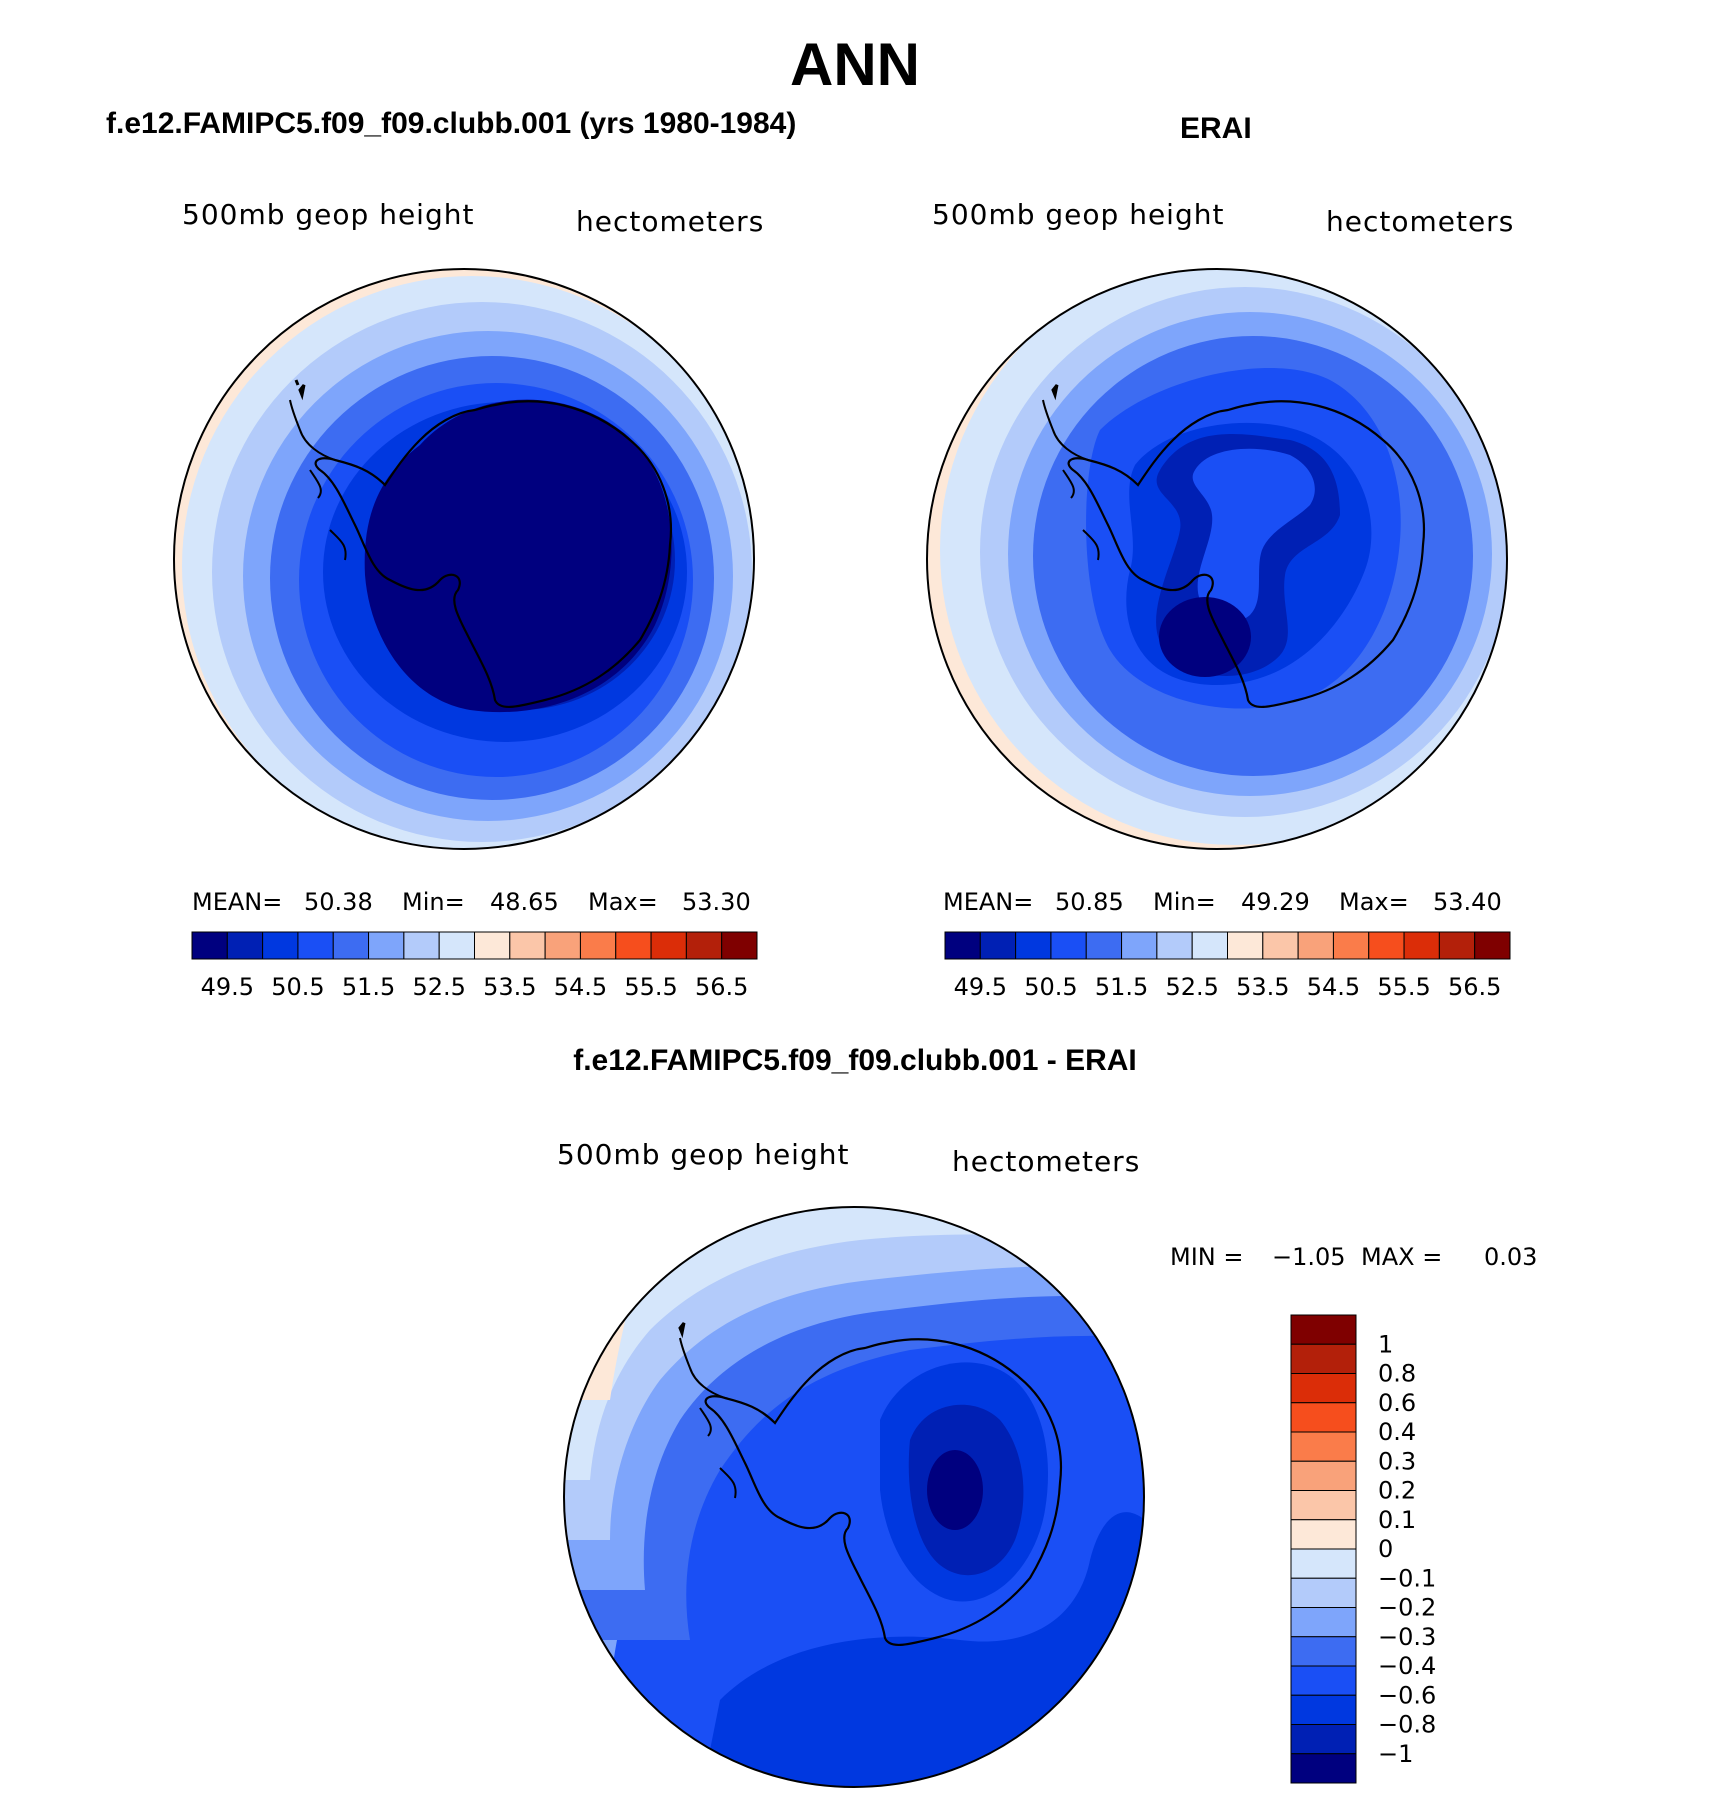  Describe the element at coordinates (1407, 1637) in the screenshot. I see `colorbar-tick-label: −0.3` at that location.